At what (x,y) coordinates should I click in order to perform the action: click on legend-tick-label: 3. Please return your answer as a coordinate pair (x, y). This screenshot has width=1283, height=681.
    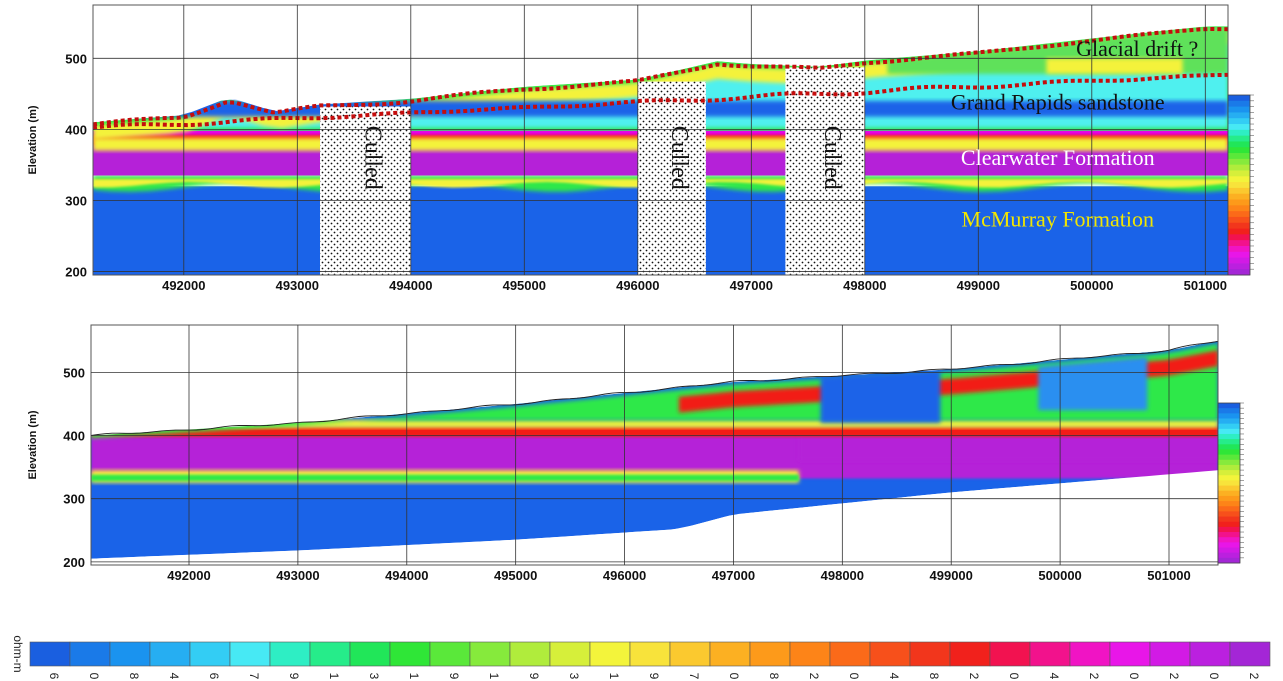
    Looking at the image, I should click on (374, 676).